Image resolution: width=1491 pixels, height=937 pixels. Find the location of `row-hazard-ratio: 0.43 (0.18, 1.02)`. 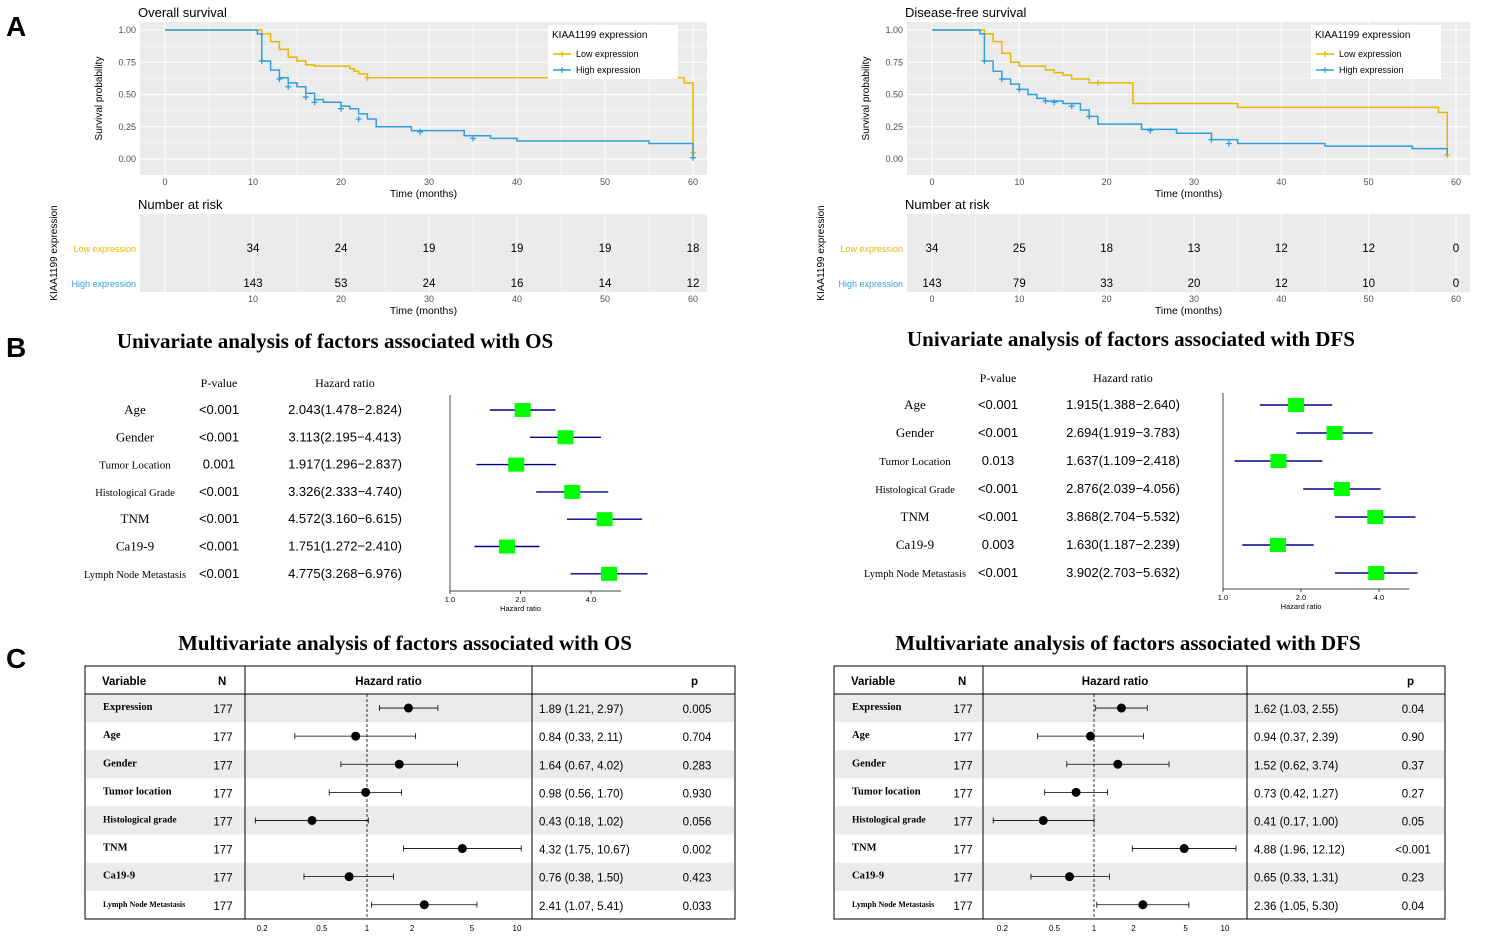

row-hazard-ratio: 0.43 (0.18, 1.02) is located at coordinates (581, 822).